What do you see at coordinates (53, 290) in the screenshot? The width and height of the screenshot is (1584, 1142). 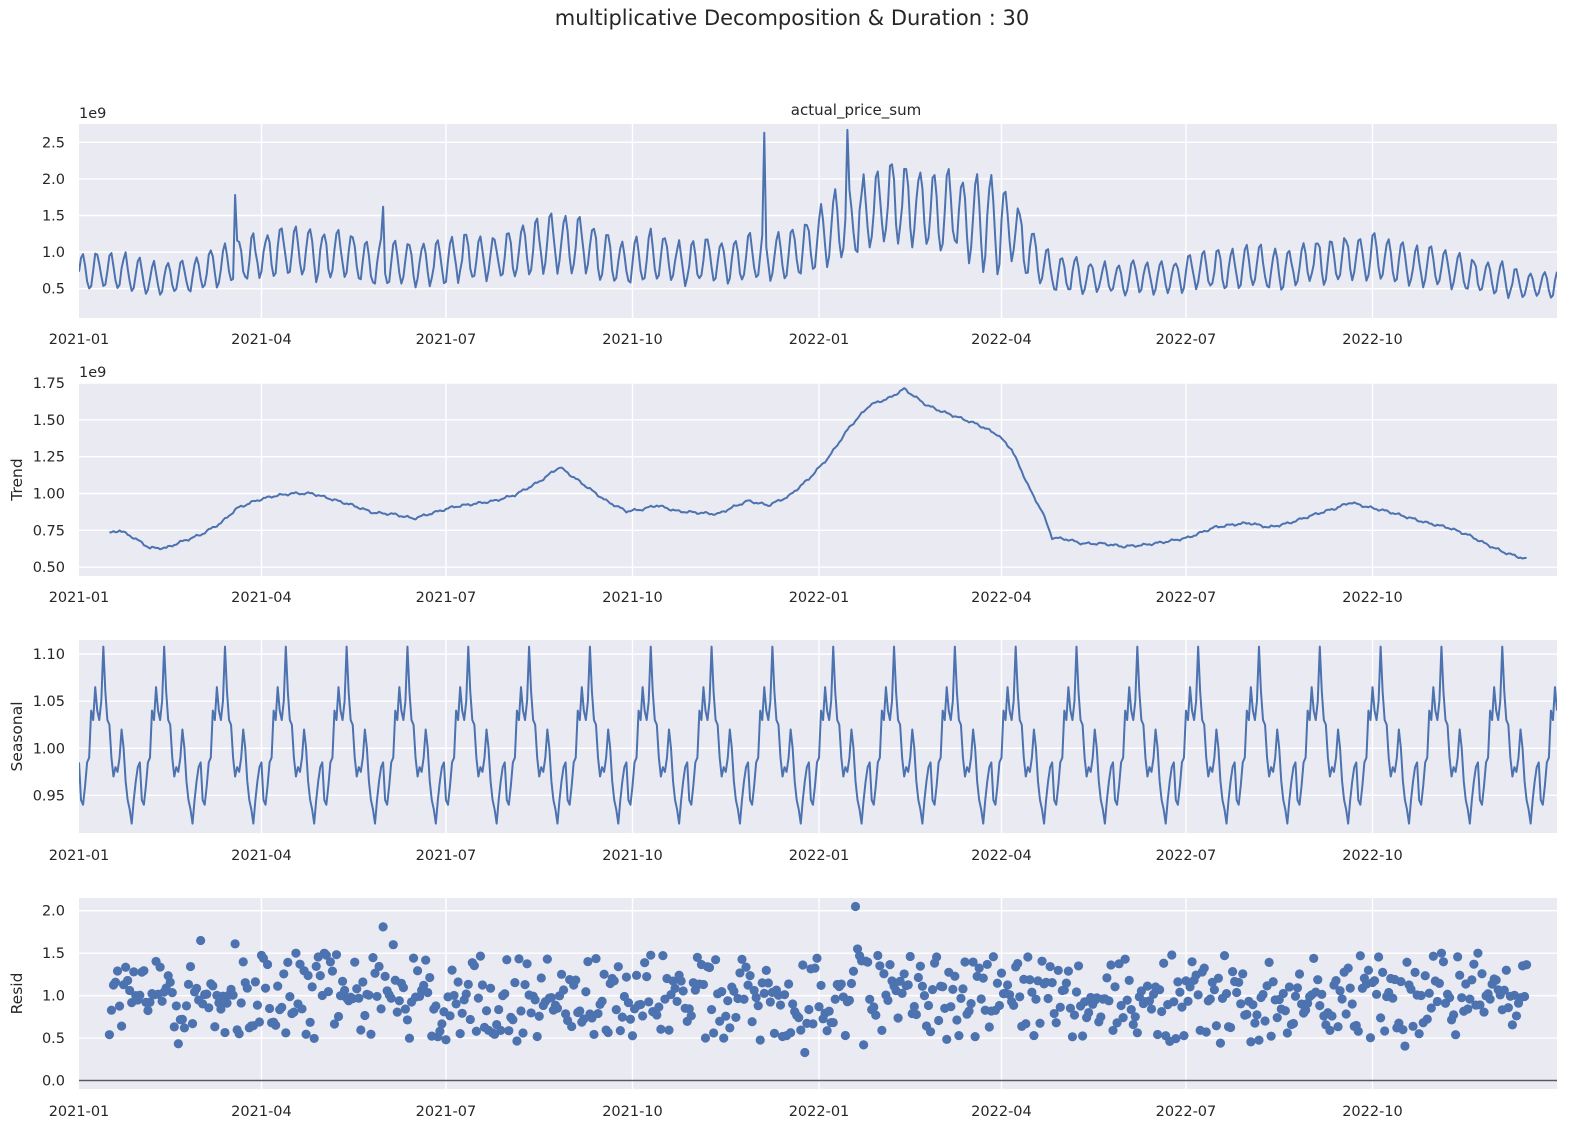 I see `y-tick-label: 0.5` at bounding box center [53, 290].